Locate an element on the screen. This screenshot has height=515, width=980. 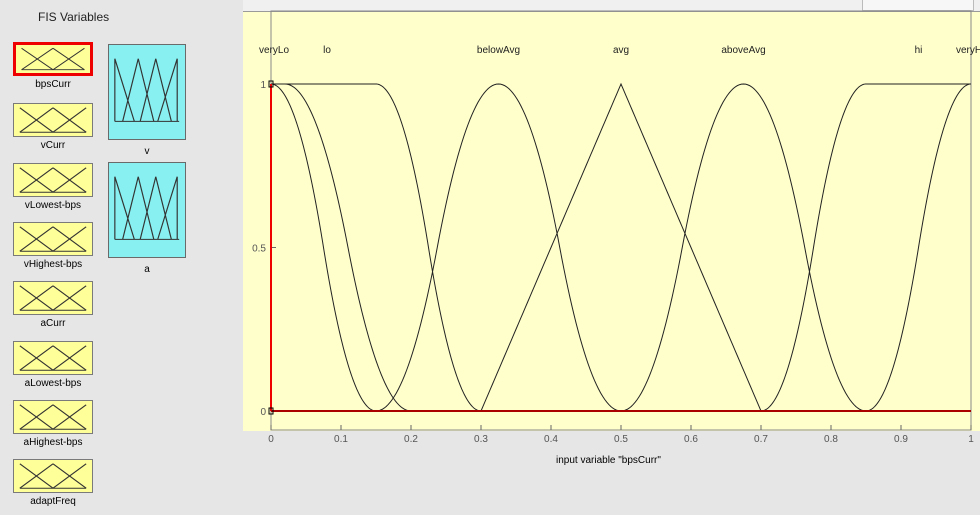
panel-title: FIS Variables is located at coordinates (74, 17).